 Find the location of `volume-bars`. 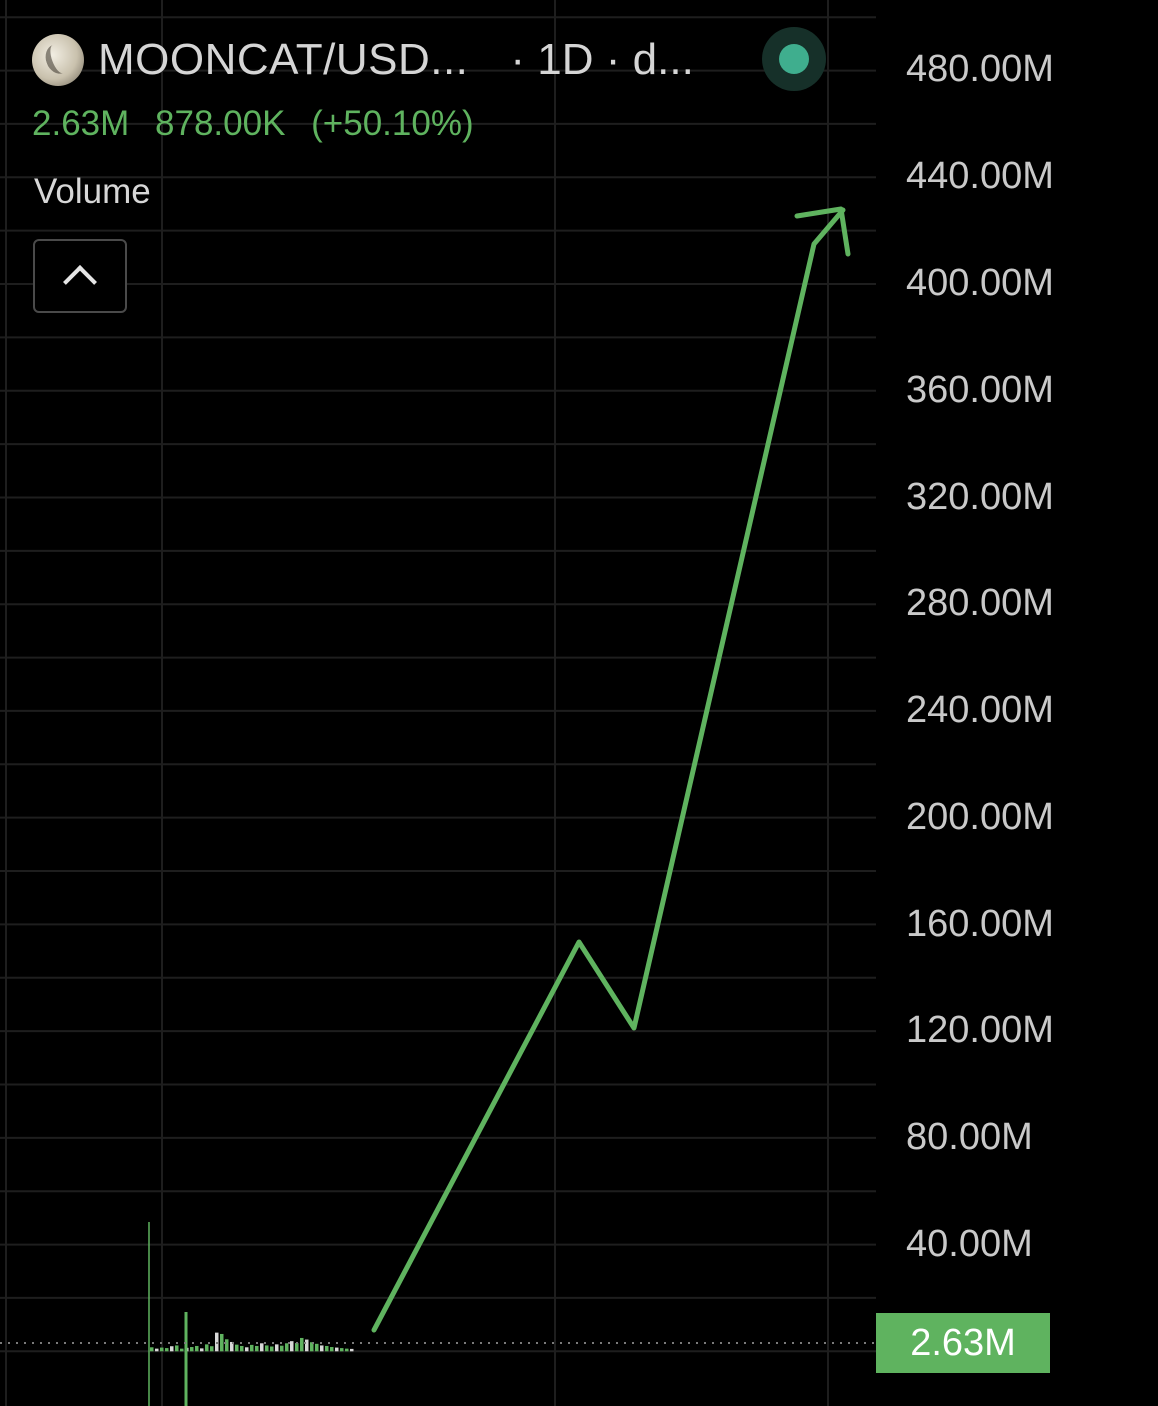

volume-bars is located at coordinates (251, 1314).